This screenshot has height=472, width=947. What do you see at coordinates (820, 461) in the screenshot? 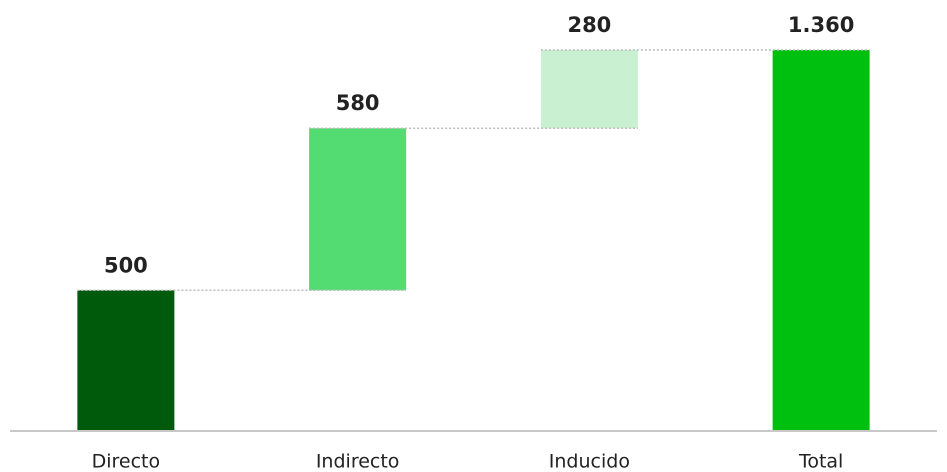
I see `x-tick-label: Total` at bounding box center [820, 461].